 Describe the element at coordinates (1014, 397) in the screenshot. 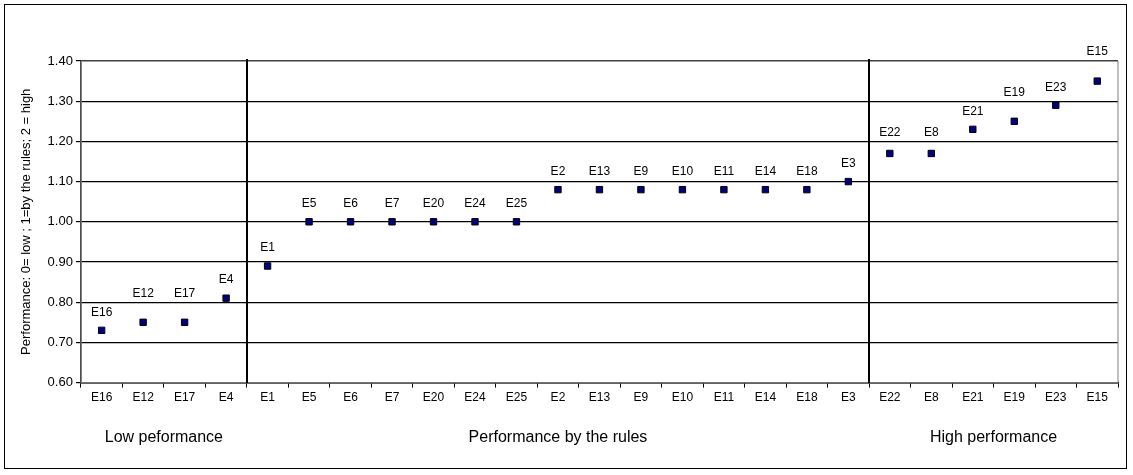

I see `x-tick-label: E19` at that location.